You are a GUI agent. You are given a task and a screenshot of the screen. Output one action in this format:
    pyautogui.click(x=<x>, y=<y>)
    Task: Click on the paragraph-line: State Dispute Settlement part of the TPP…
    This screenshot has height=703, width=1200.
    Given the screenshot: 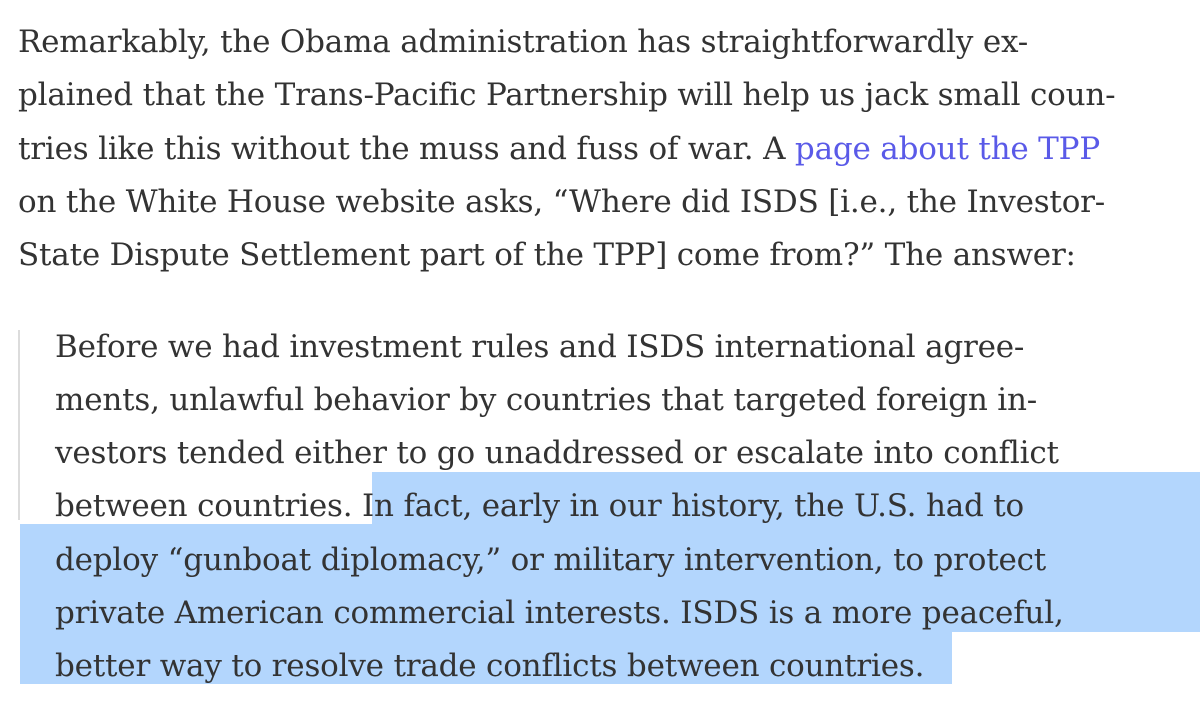 What is the action you would take?
    pyautogui.click(x=547, y=255)
    